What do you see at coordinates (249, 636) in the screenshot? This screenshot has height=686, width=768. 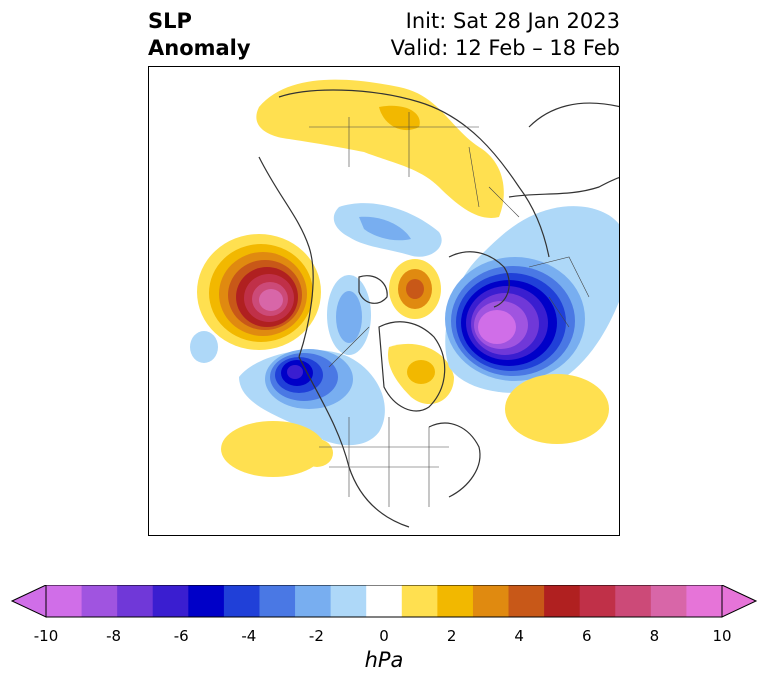 I see `colorbar-tick-label: -4` at bounding box center [249, 636].